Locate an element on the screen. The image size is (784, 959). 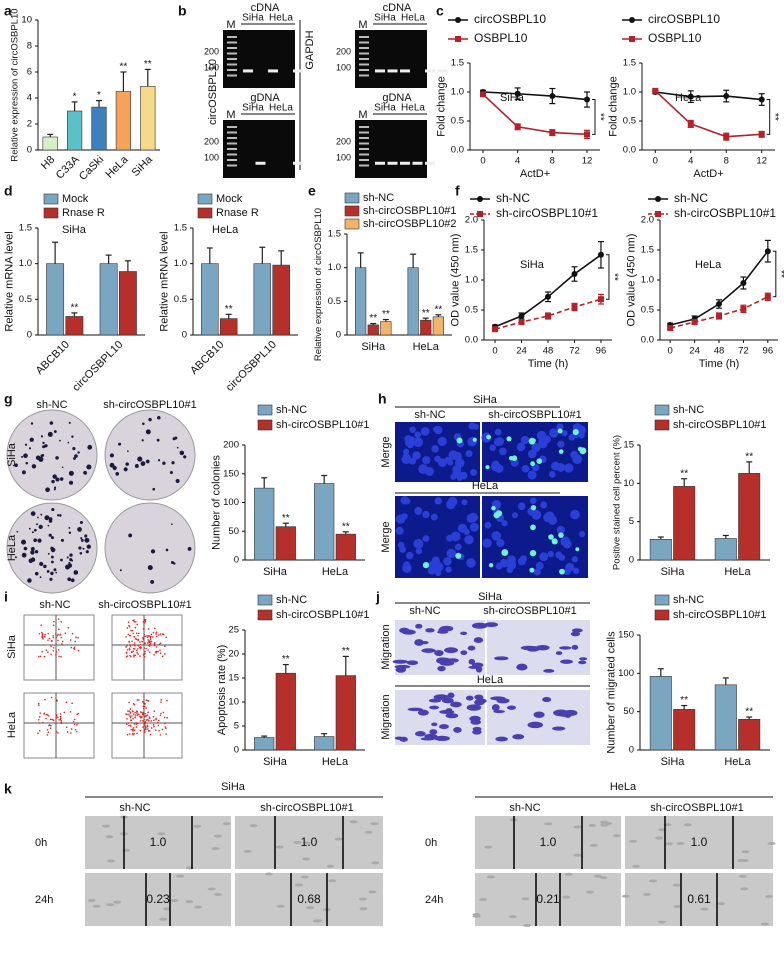
annotation: ** is located at coordinates (599, 117).